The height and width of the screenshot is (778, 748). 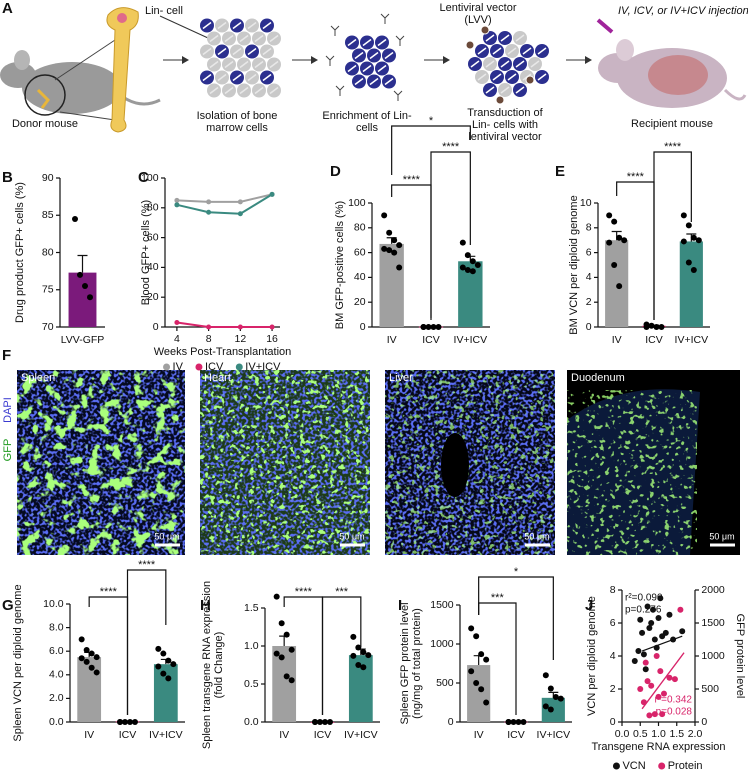 What do you see at coordinates (400, 605) in the screenshot?
I see `panel-label: I` at bounding box center [400, 605].